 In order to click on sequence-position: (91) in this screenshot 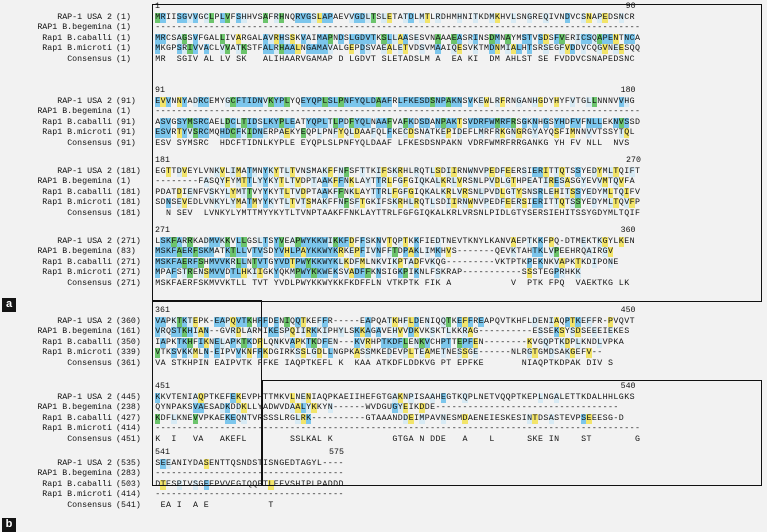, I will do `click(126, 143)`.